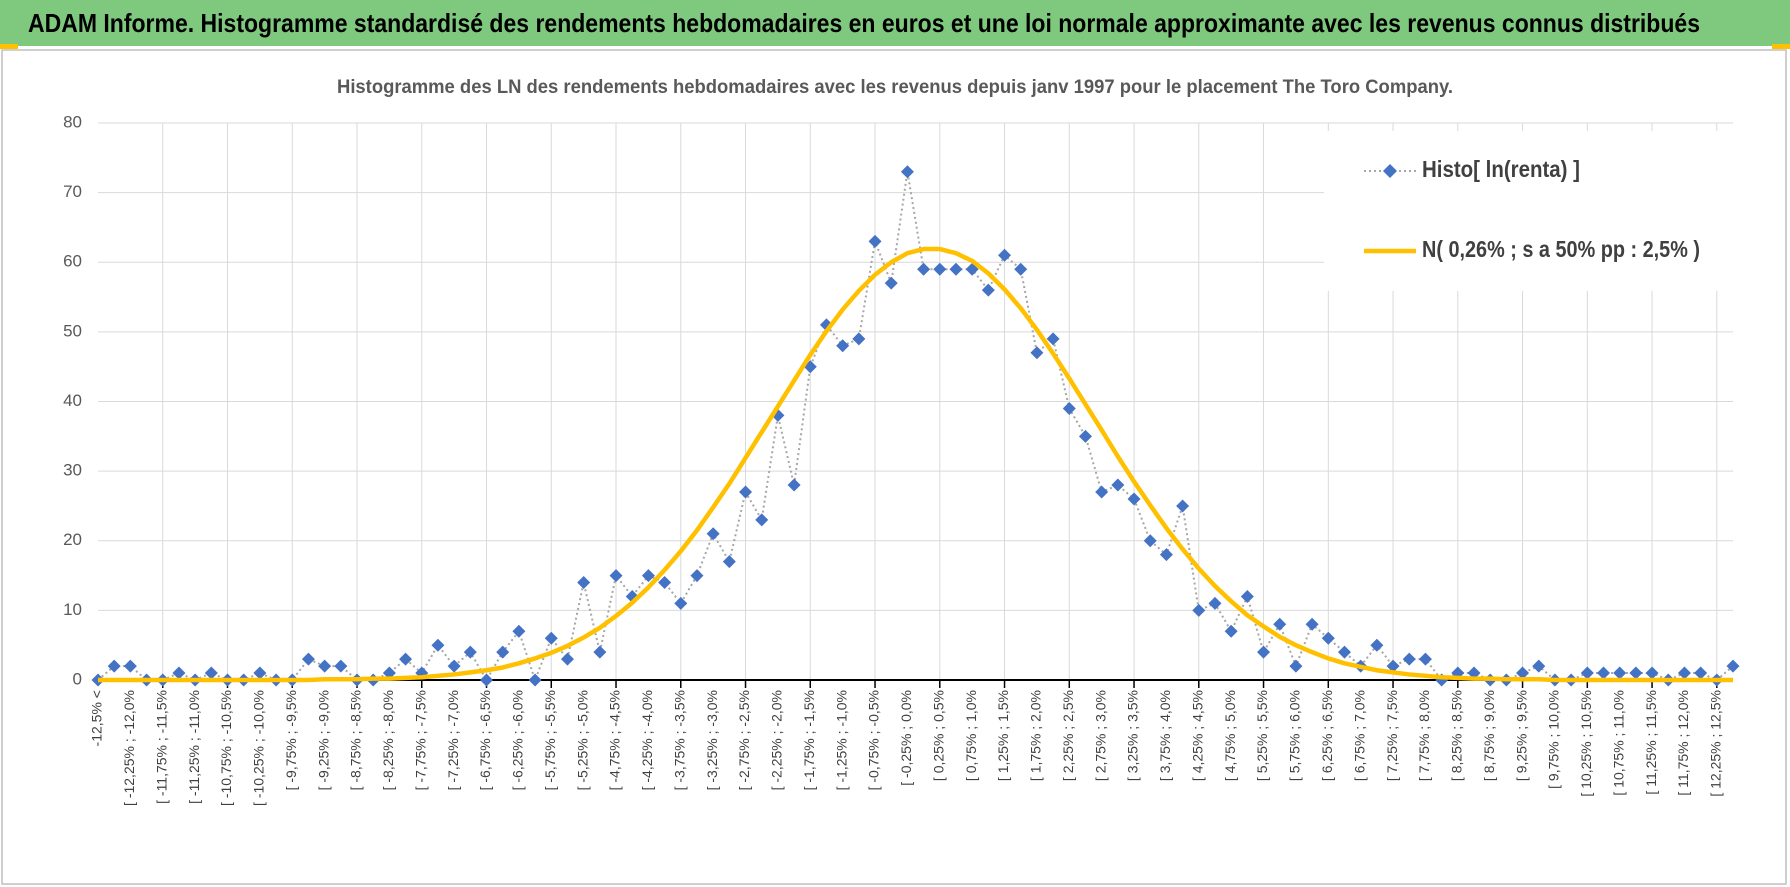  I want to click on corner-accent, so click(9, 46).